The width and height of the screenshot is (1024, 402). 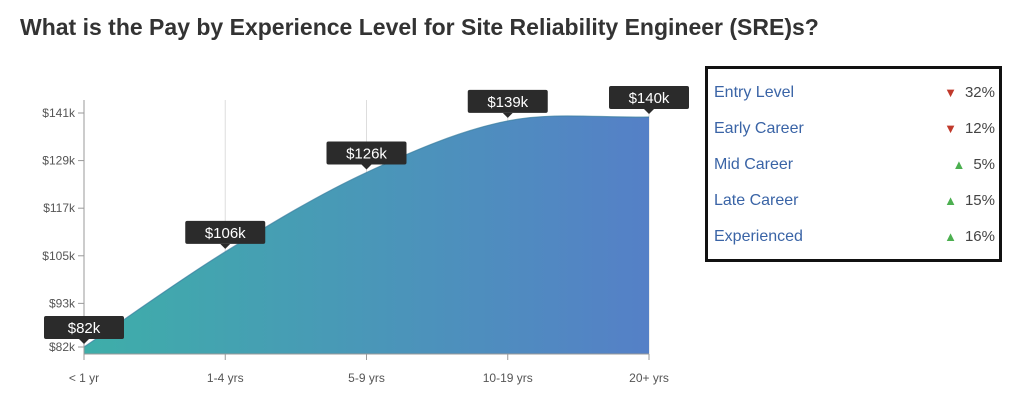 I want to click on change-value: 12%, so click(x=979, y=128).